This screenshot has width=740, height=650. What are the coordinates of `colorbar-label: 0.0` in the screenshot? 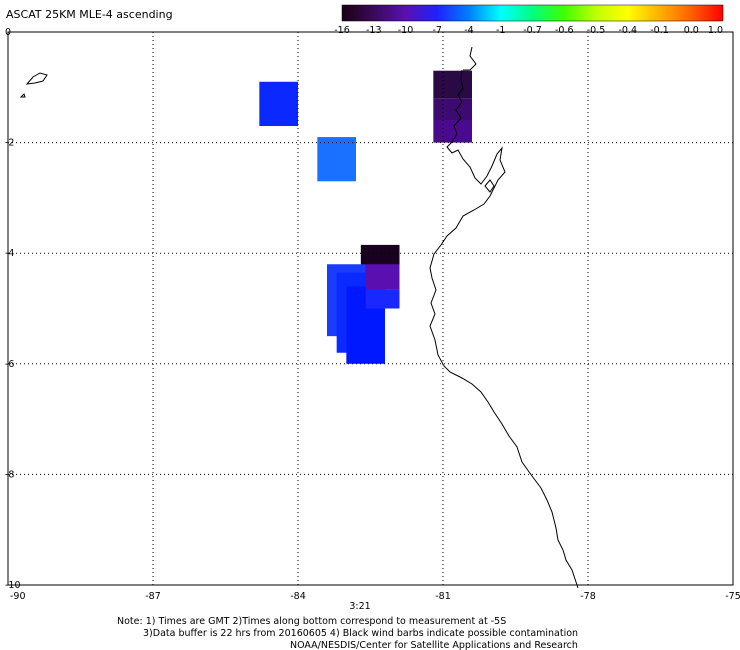 It's located at (691, 30).